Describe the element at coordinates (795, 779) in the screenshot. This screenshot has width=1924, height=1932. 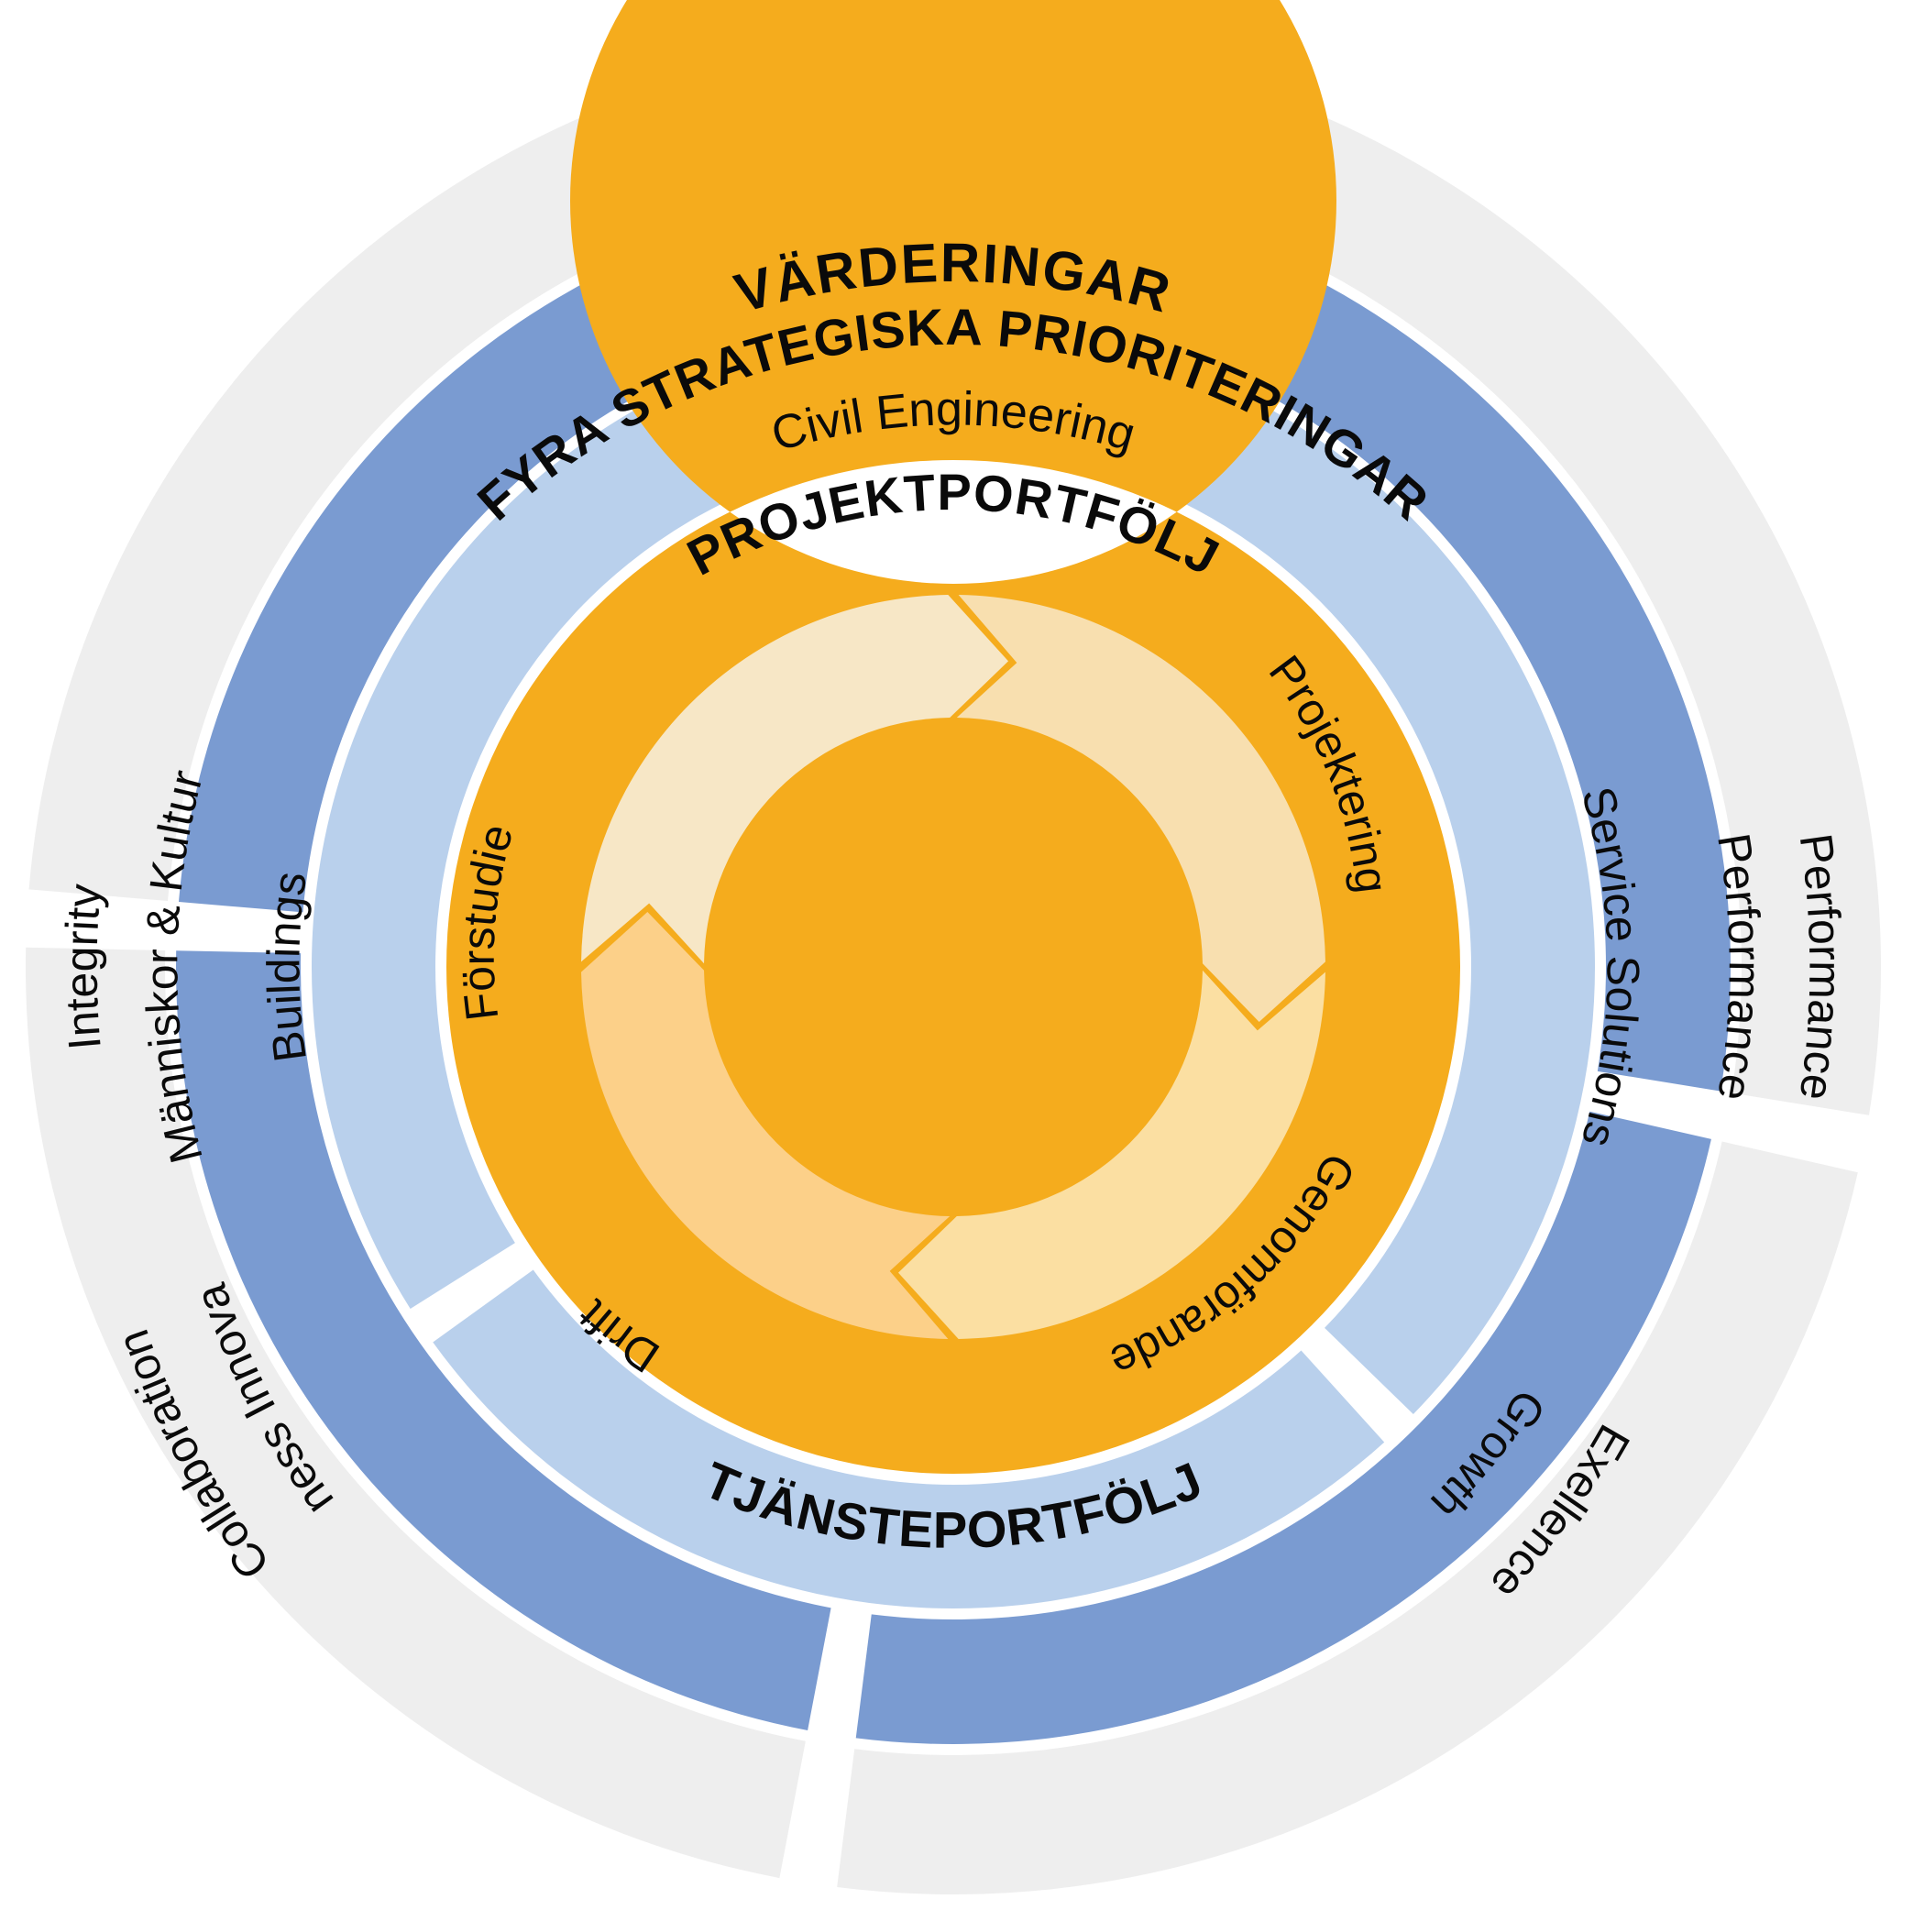
I see `process-segment-forstudie` at that location.